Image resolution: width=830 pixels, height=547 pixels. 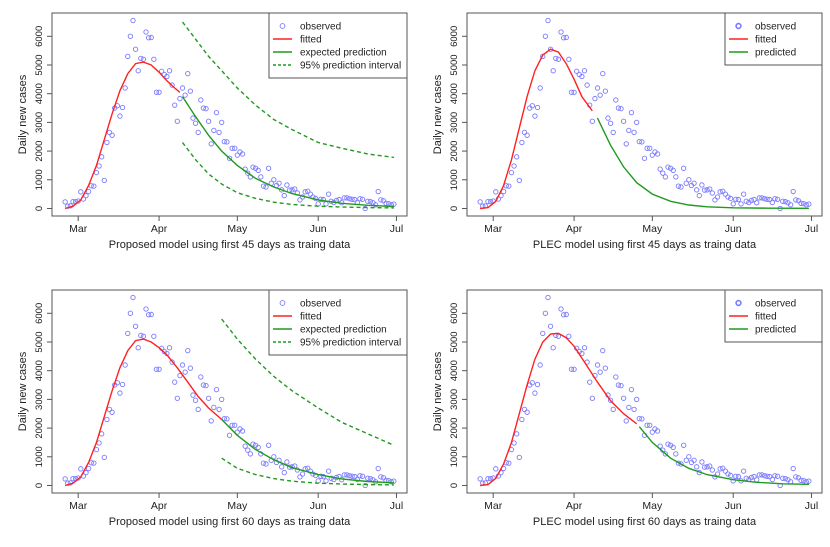 I want to click on y-tick-label: 5000, so click(x=39, y=64).